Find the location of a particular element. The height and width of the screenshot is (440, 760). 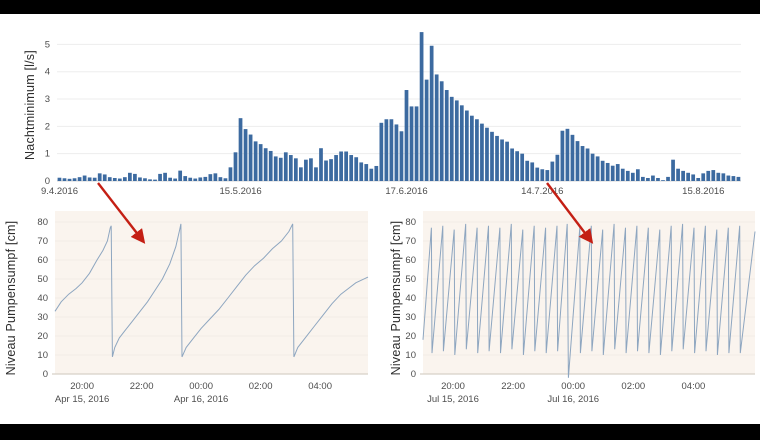

letterbox-top is located at coordinates (380, 7).